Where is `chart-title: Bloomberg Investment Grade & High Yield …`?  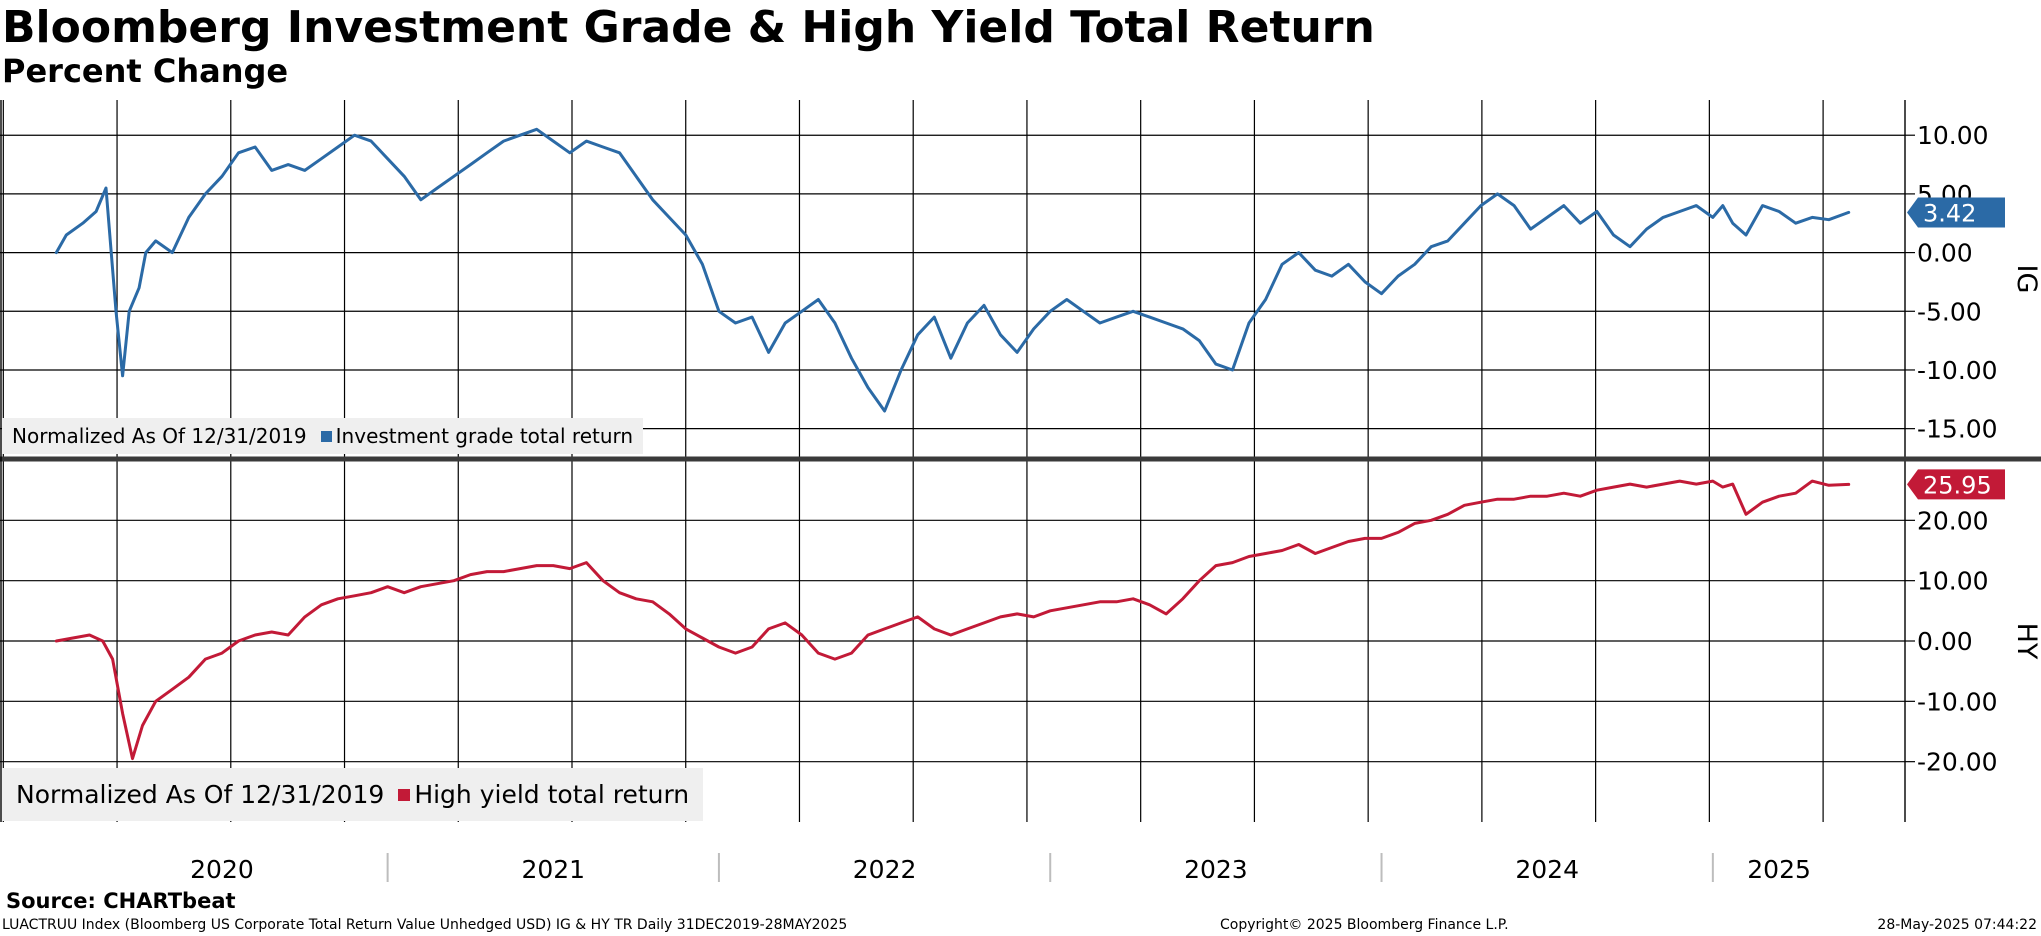 chart-title: Bloomberg Investment Grade & High Yield … is located at coordinates (688, 27).